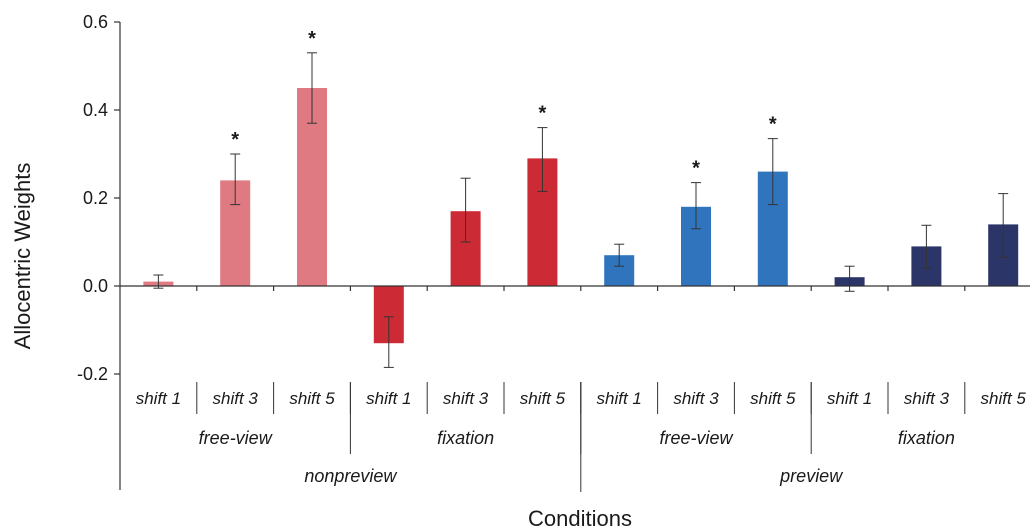 The image size is (1030, 532). Describe the element at coordinates (350, 476) in the screenshot. I see `group-label: nonpreview` at that location.